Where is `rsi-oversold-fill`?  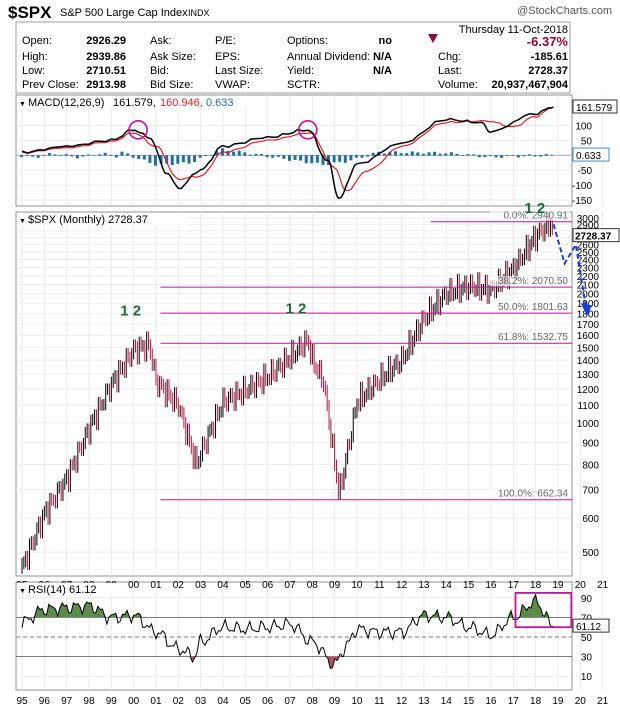
rsi-oversold-fill is located at coordinates (288, 662).